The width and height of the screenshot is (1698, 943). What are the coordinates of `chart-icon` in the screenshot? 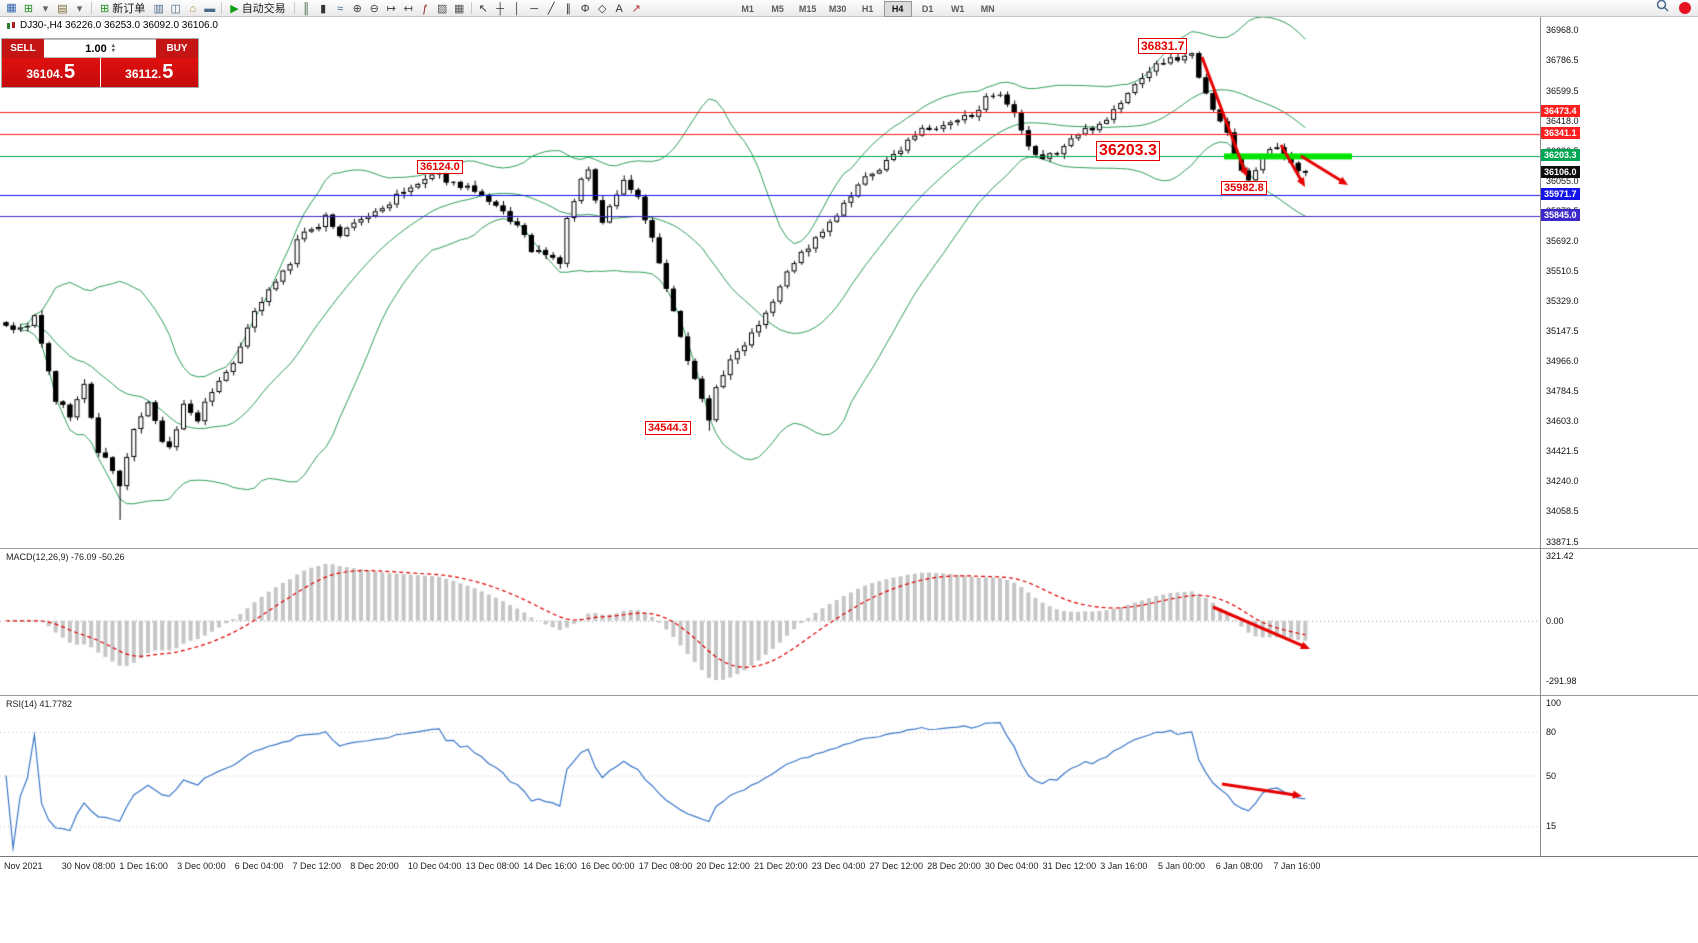 It's located at (11, 25).